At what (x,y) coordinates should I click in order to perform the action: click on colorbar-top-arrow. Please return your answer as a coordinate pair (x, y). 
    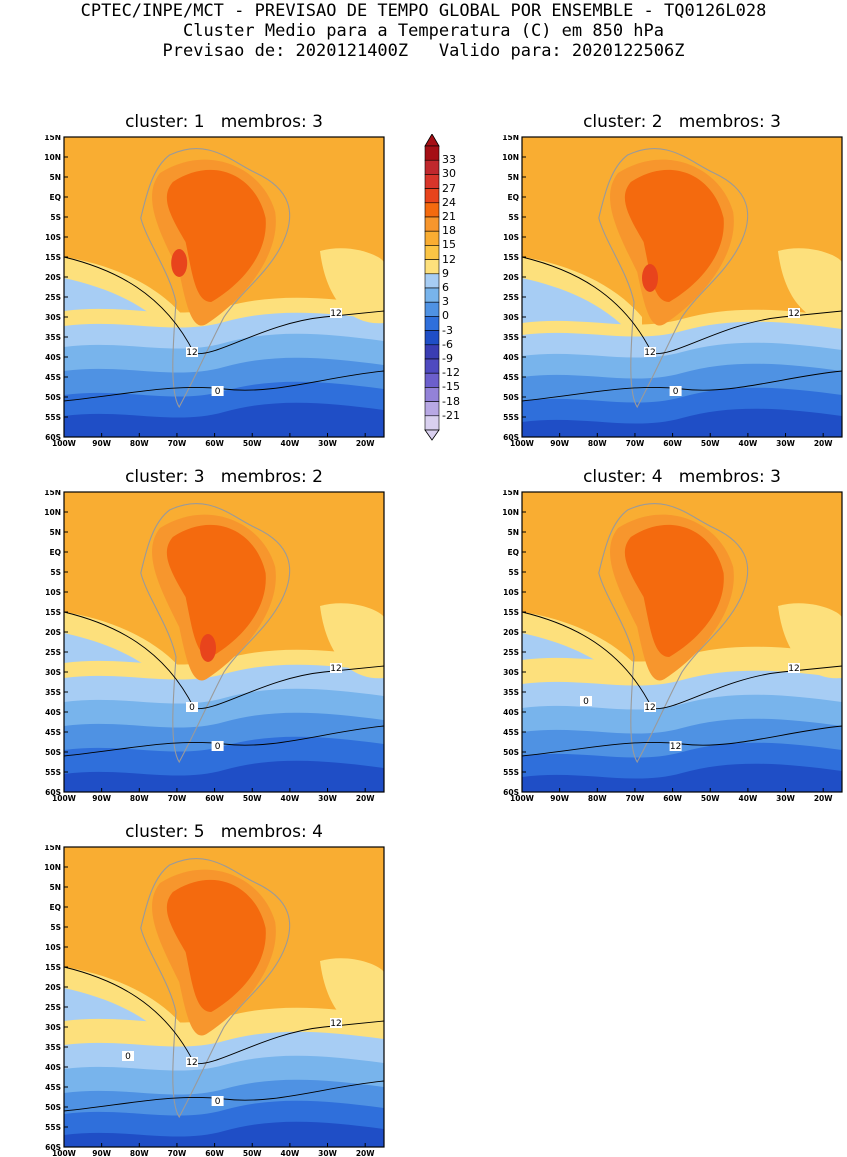
    Looking at the image, I should click on (432, 140).